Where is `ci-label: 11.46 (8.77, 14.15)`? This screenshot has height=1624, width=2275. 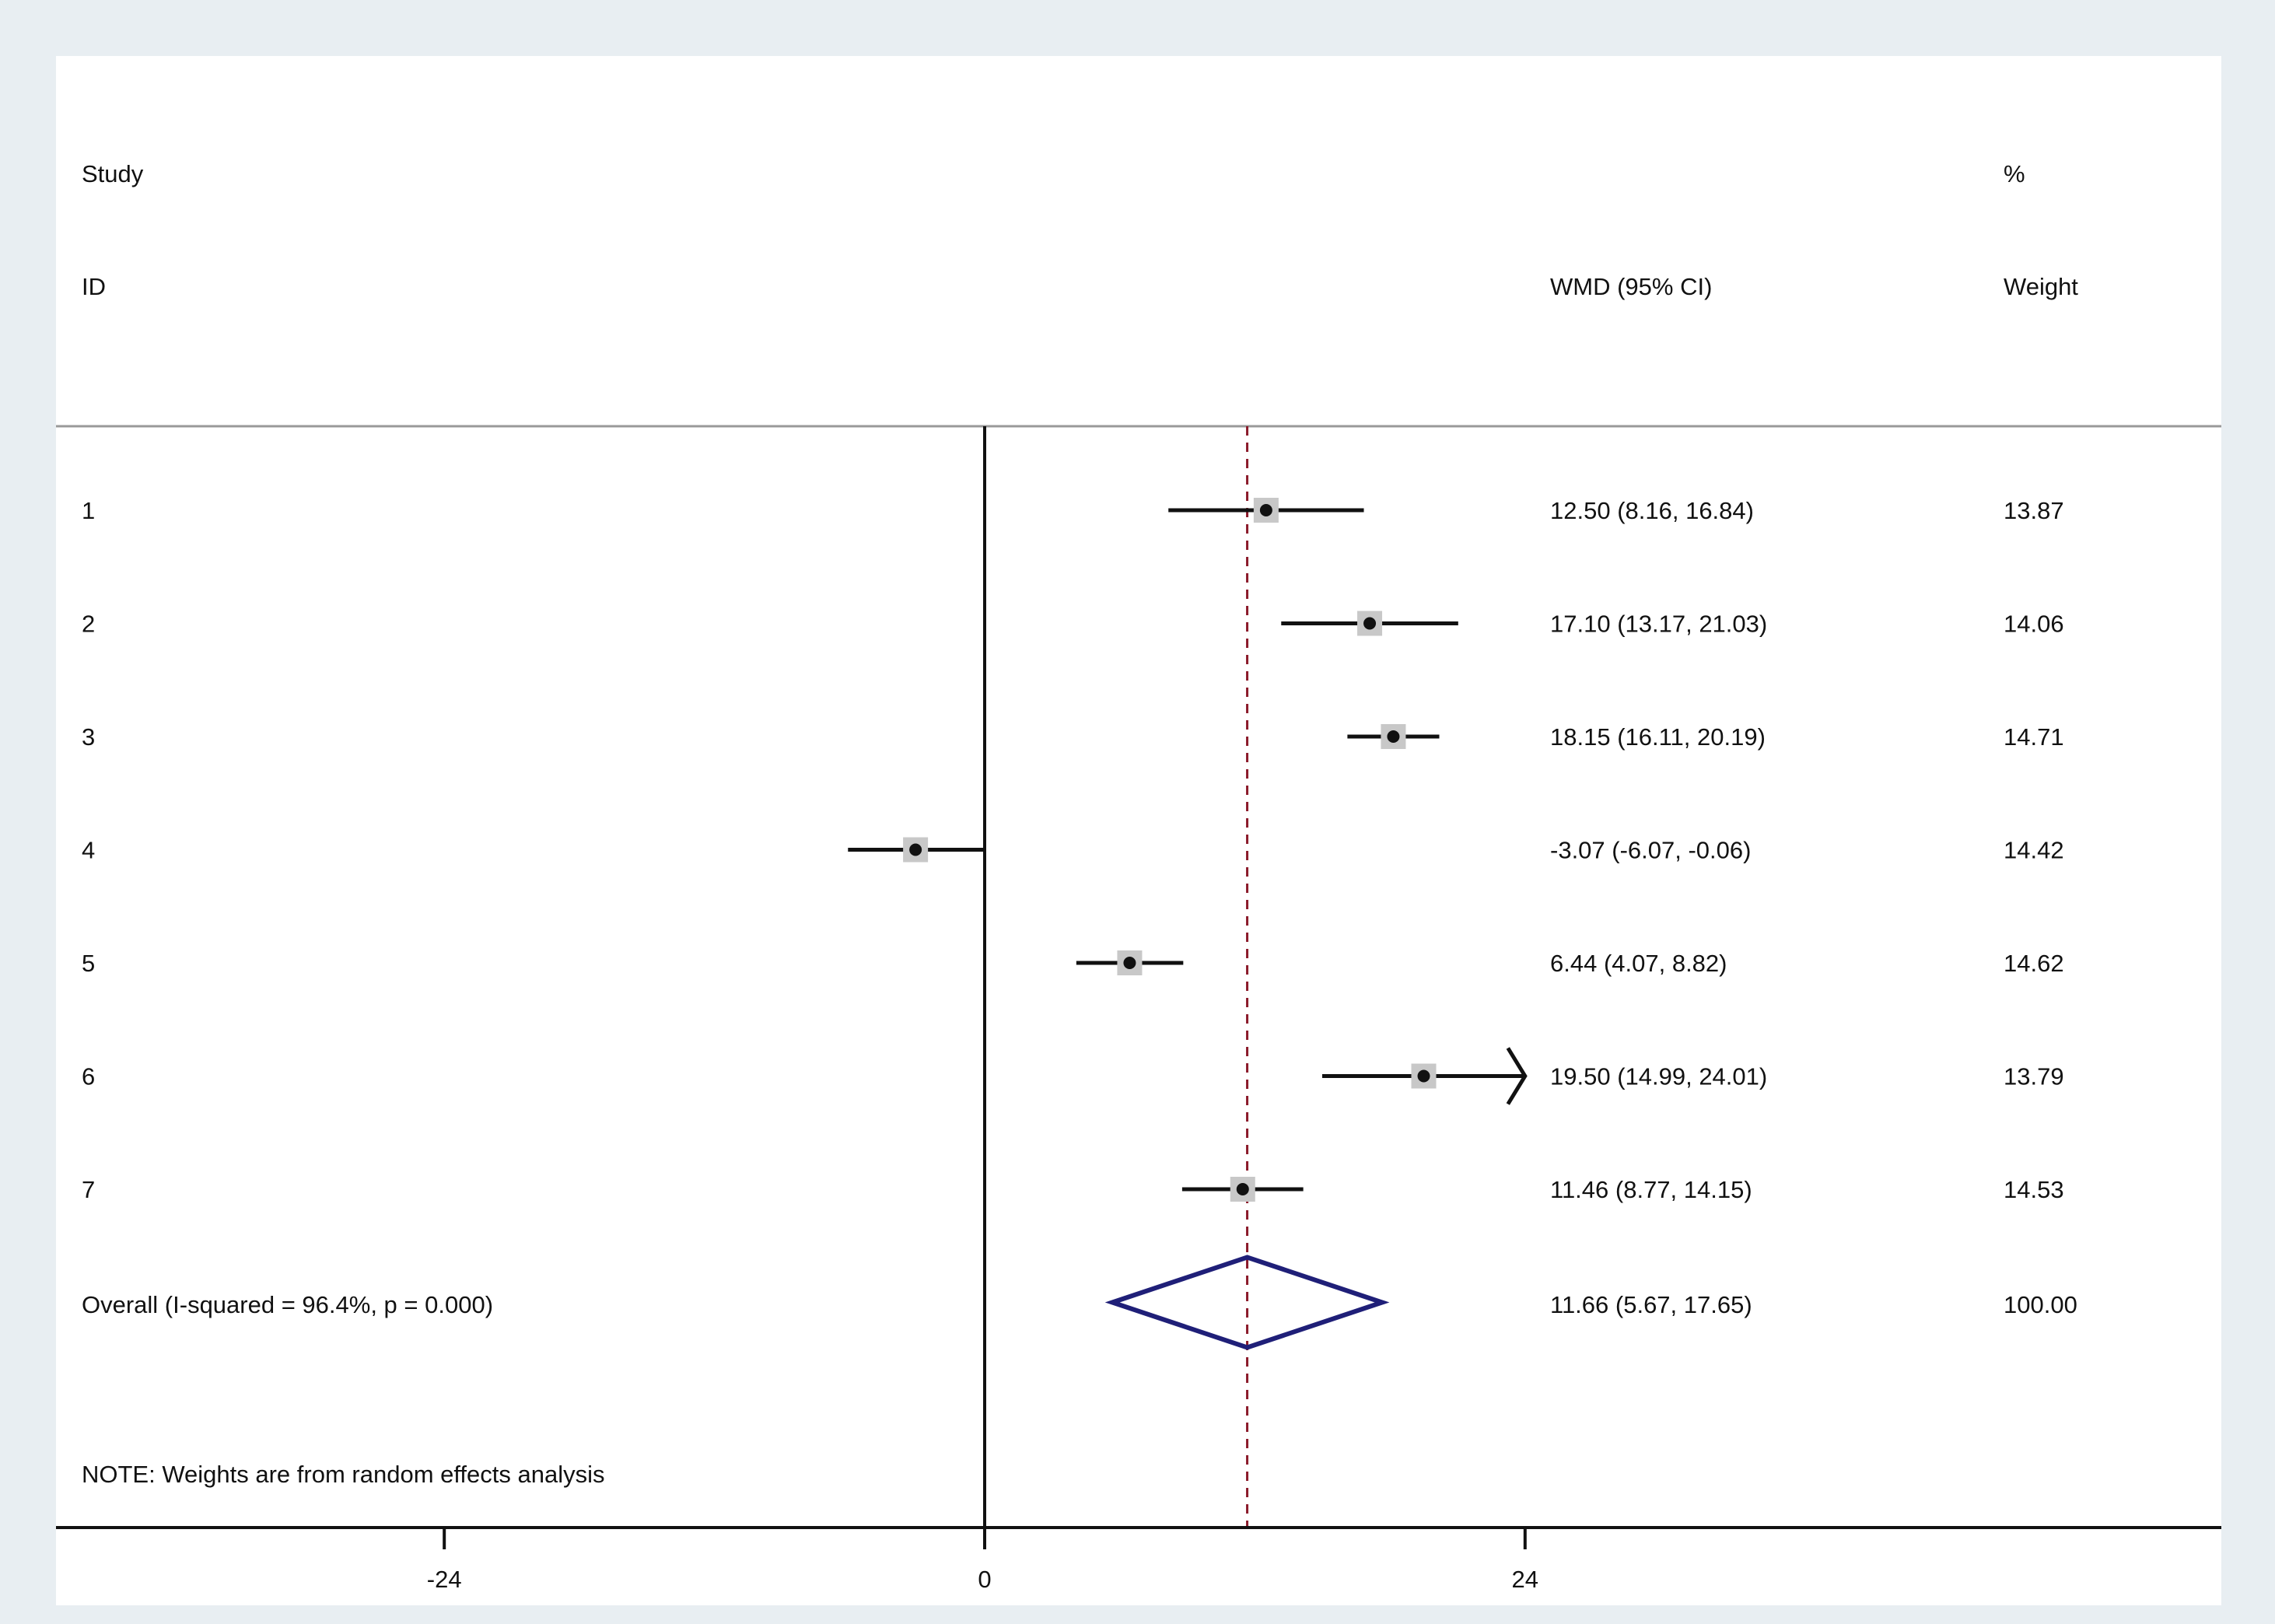
ci-label: 11.46 (8.77, 14.15) is located at coordinates (1651, 1189).